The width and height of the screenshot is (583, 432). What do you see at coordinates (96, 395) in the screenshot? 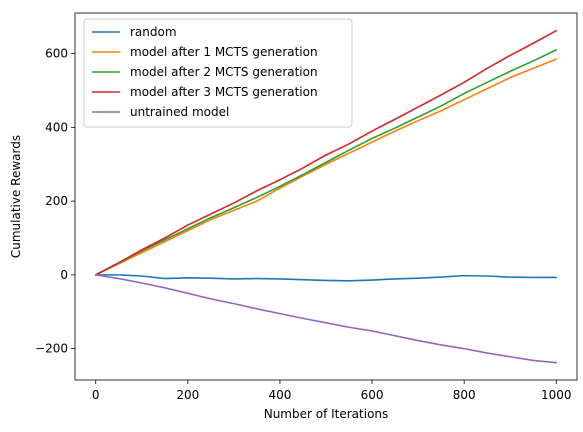
I see `x-tick-label: 0` at bounding box center [96, 395].